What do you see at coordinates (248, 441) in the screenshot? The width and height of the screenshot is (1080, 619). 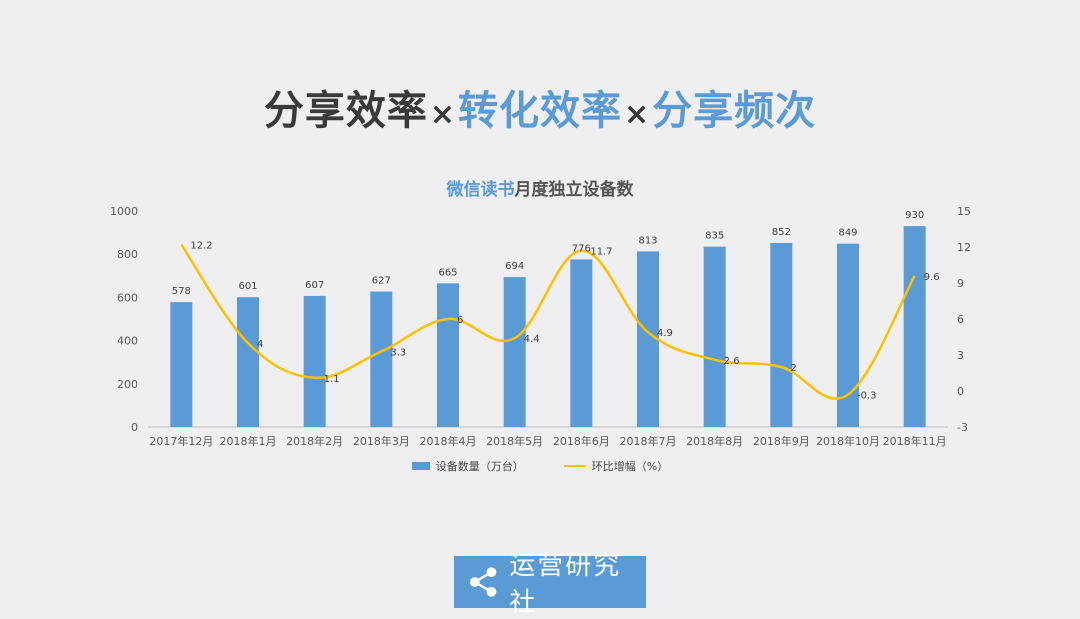 I see `x-tick-label: 2018年1月` at bounding box center [248, 441].